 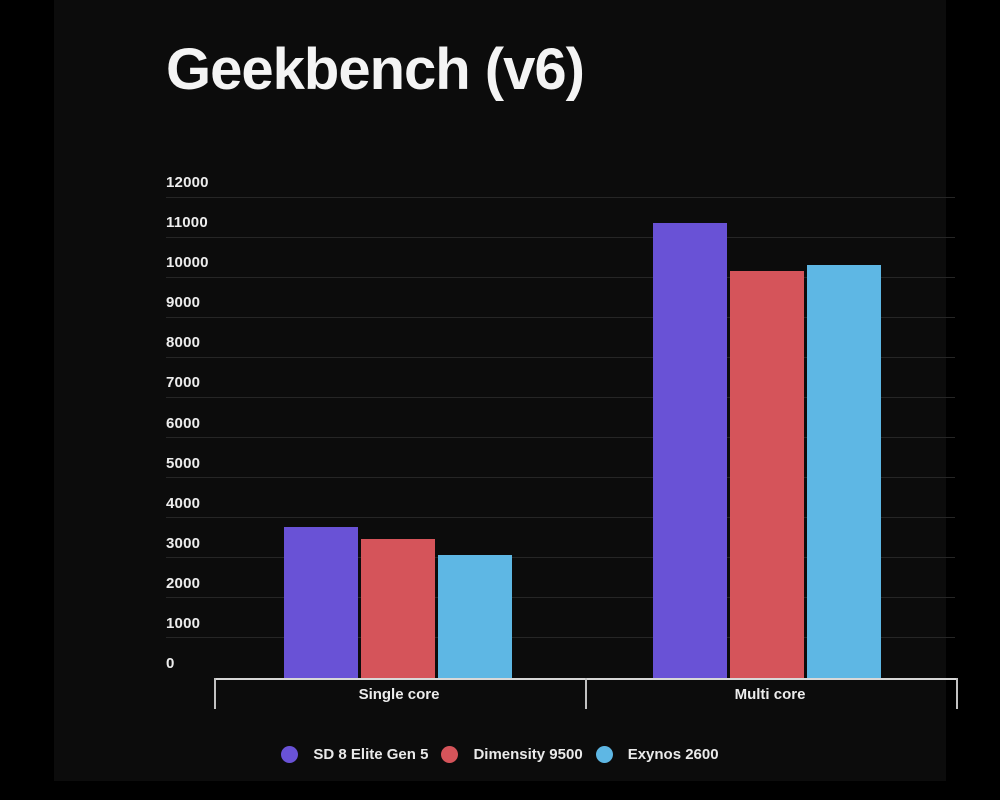 What do you see at coordinates (183, 423) in the screenshot?
I see `y-tick-label-6000: 6000` at bounding box center [183, 423].